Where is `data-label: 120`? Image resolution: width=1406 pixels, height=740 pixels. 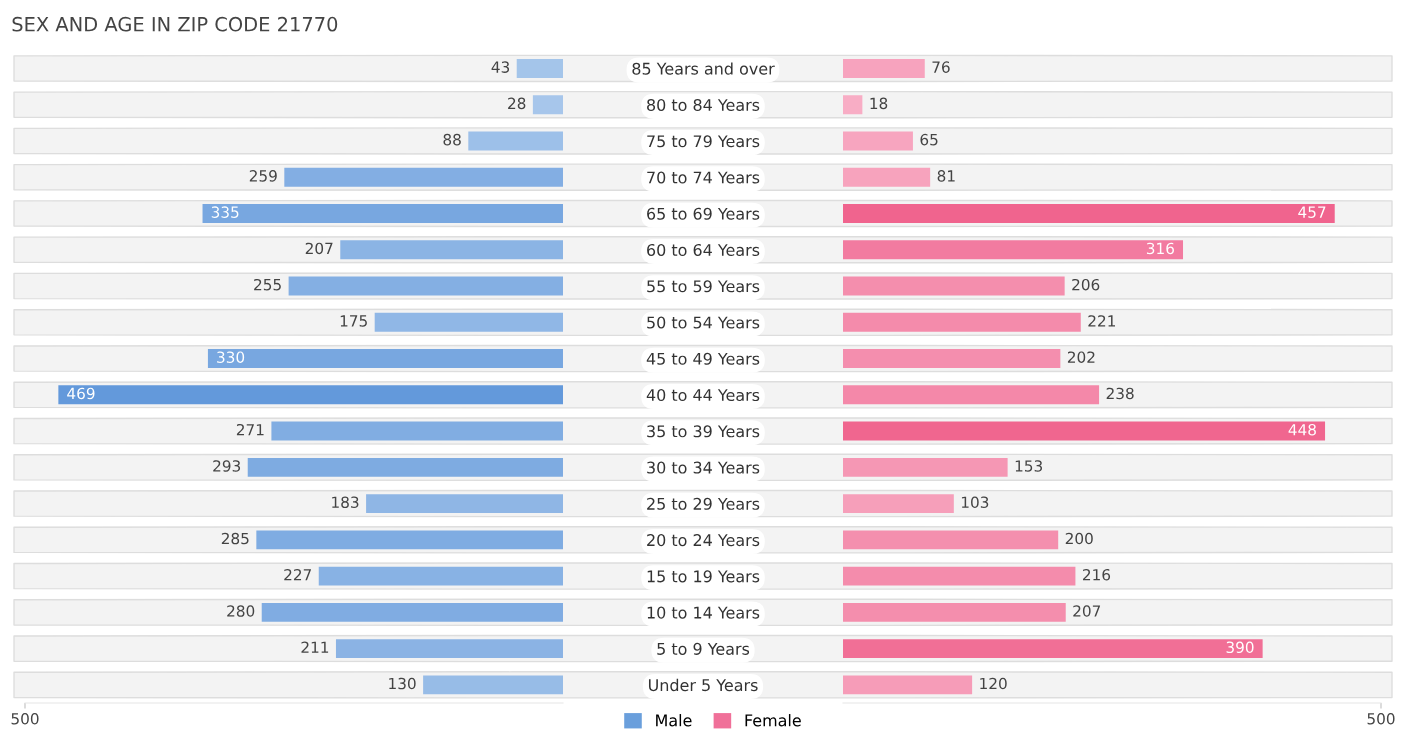
data-label: 120 is located at coordinates (993, 683).